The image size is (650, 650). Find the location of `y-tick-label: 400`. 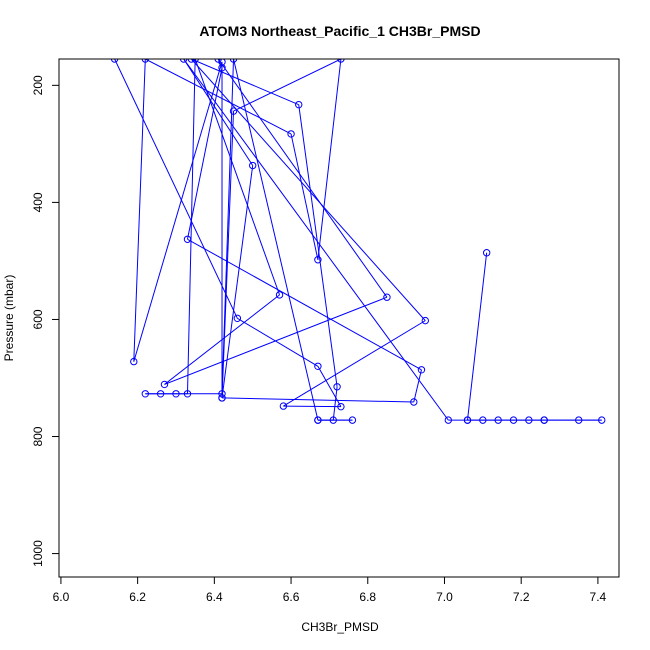

y-tick-label: 400 is located at coordinates (38, 202).